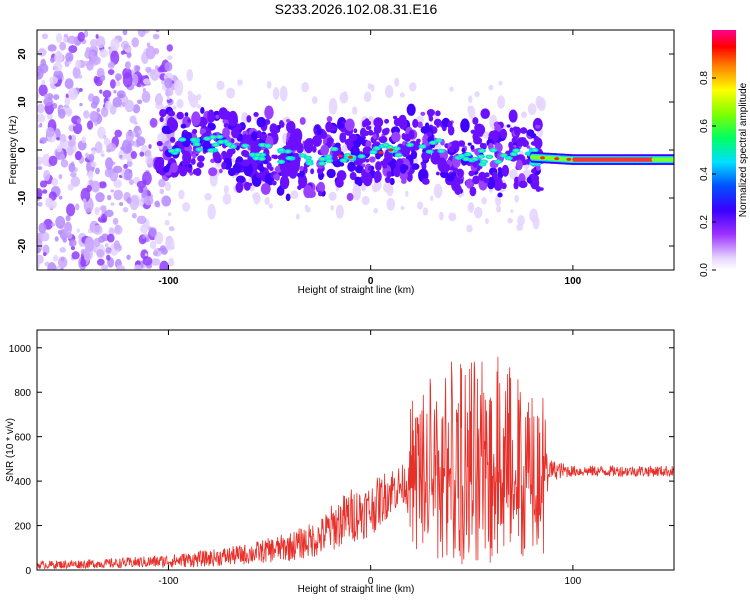  Describe the element at coordinates (743, 149) in the screenshot. I see `colorbar-label: Normalized spectral amplitude` at that location.